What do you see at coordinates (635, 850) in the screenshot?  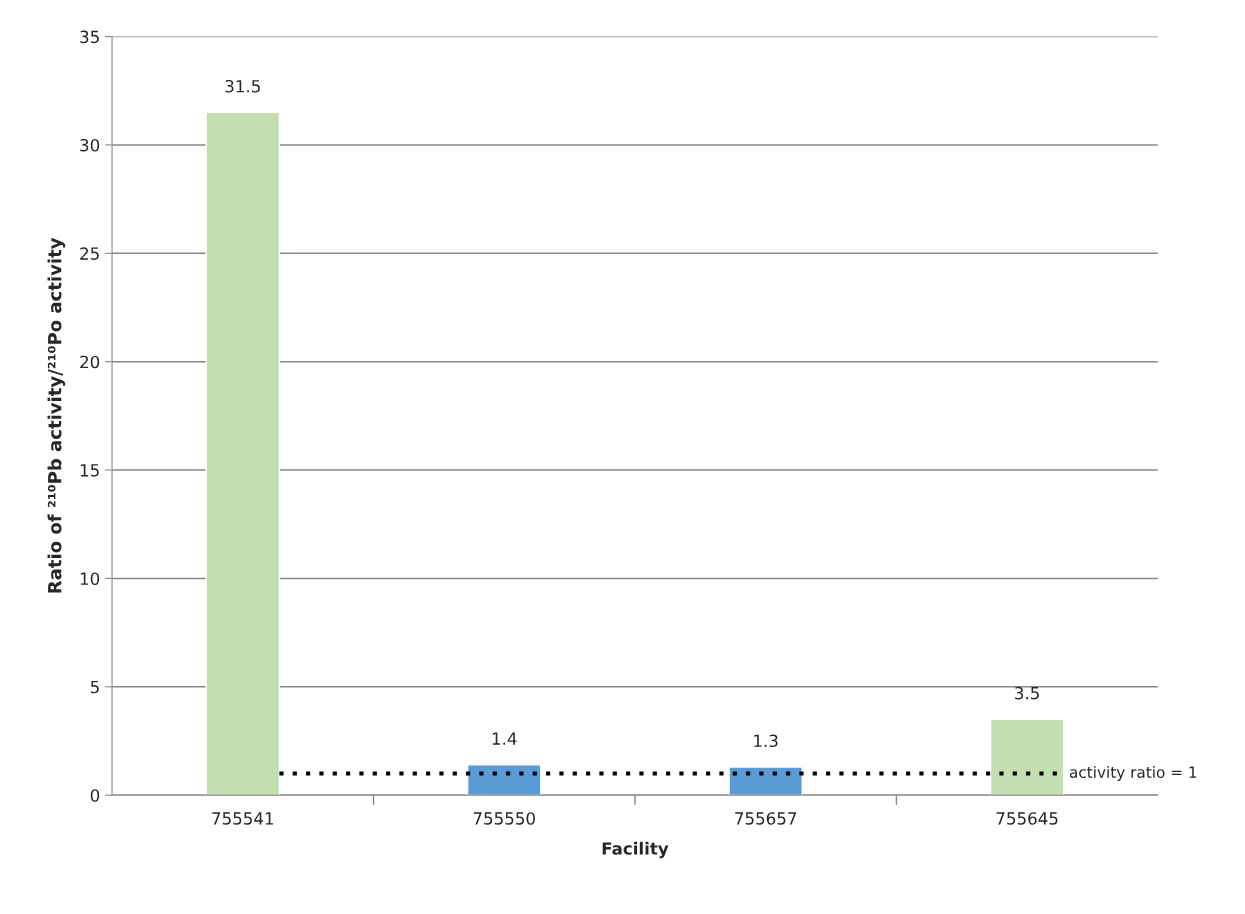 I see `x-axis-title: Facility` at bounding box center [635, 850].